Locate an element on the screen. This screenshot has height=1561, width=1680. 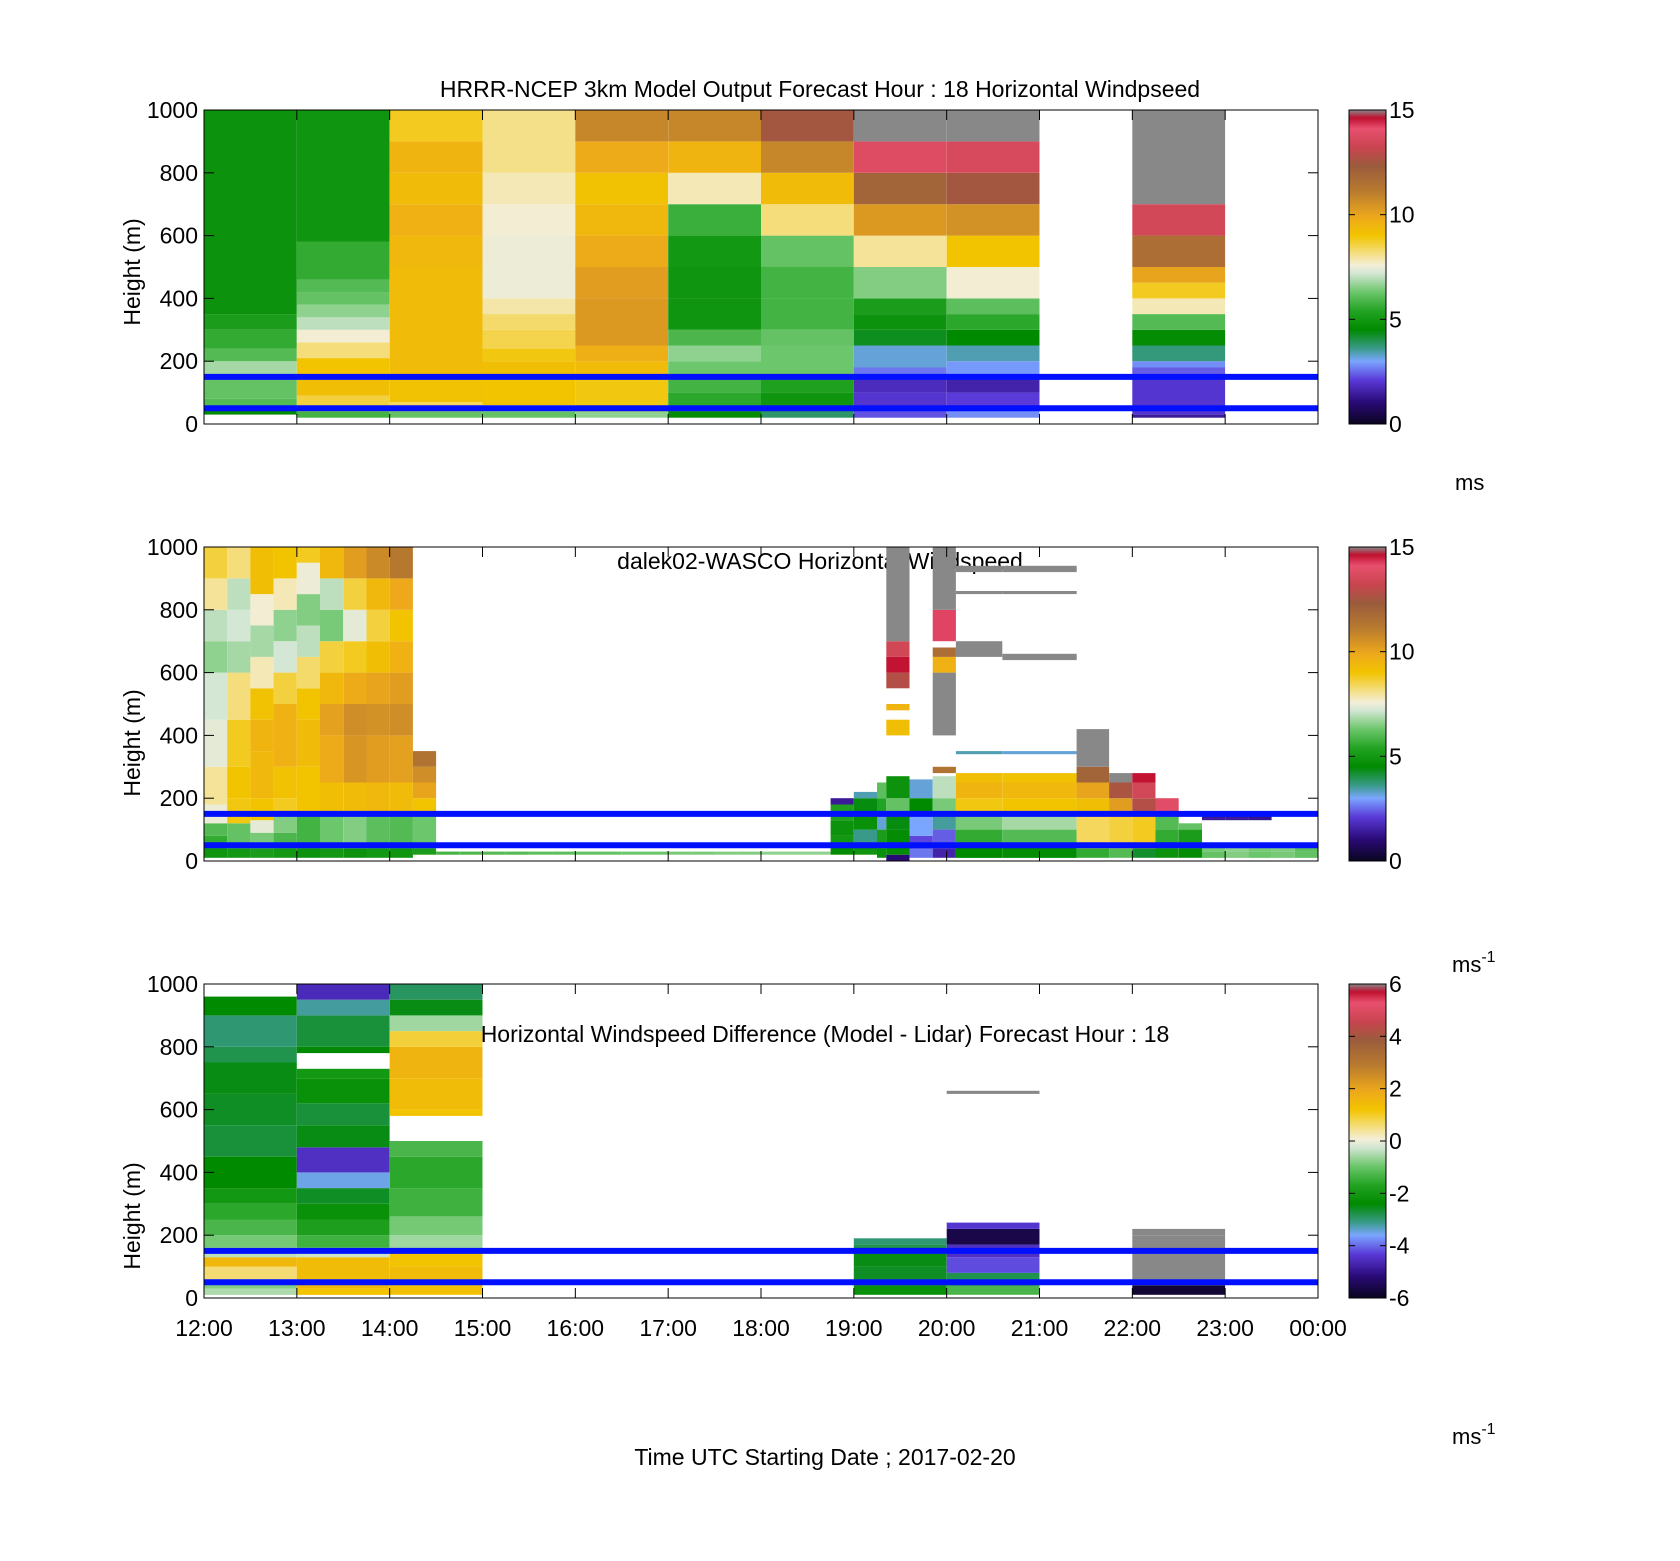
colorbar-tick-label: -2 is located at coordinates (1399, 1193).